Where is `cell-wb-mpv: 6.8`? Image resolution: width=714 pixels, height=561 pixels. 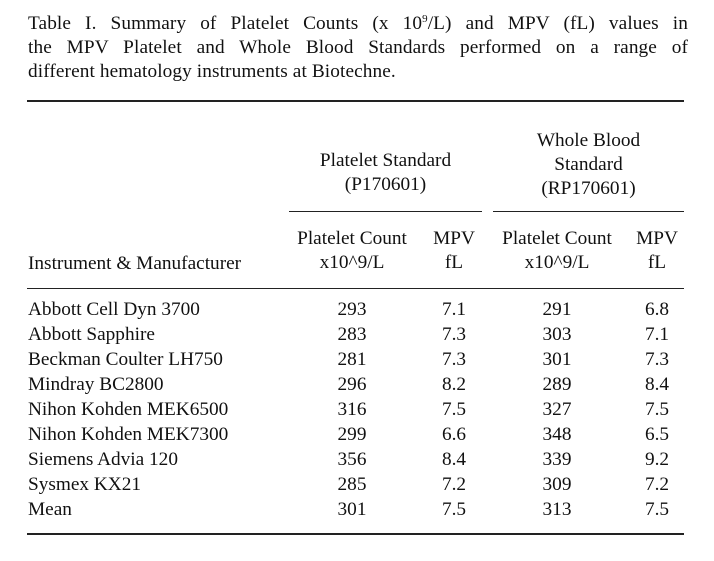
cell-wb-mpv: 6.8 is located at coordinates (657, 309).